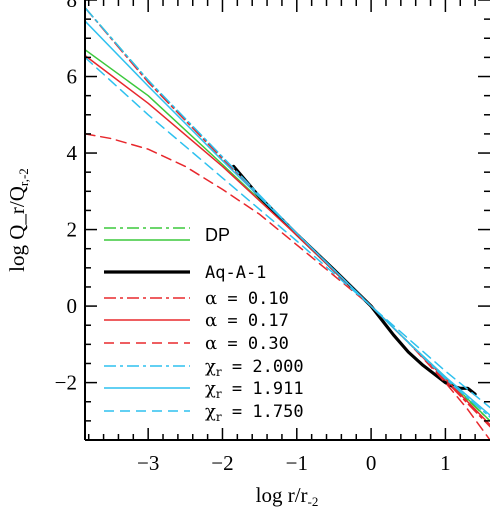 This screenshot has height=515, width=490. I want to click on legend-label: χr = 2.000, so click(254, 367).